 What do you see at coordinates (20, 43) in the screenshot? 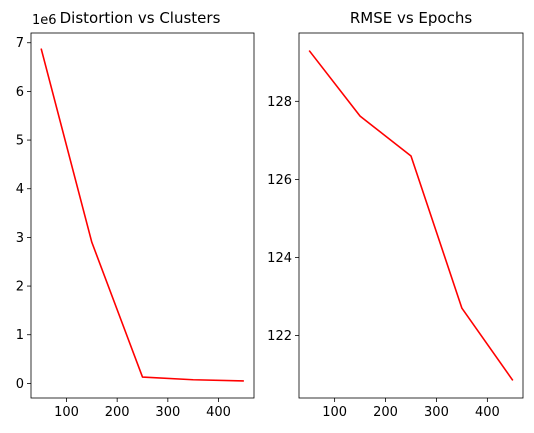
I see `y-tick-label: 7` at bounding box center [20, 43].